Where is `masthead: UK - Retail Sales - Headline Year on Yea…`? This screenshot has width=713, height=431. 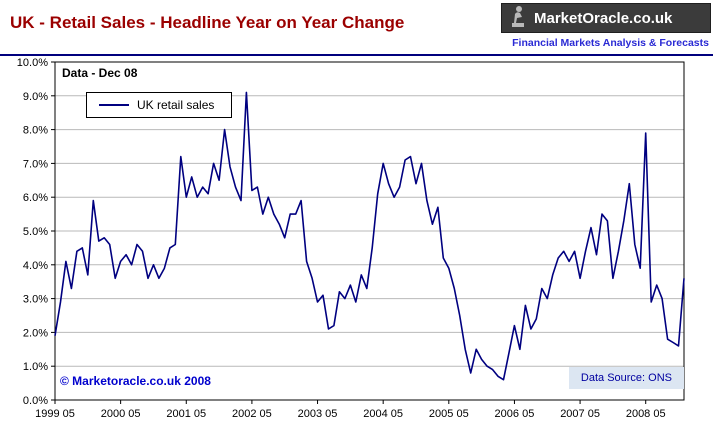 masthead: UK - Retail Sales - Headline Year on Yea… is located at coordinates (356, 28).